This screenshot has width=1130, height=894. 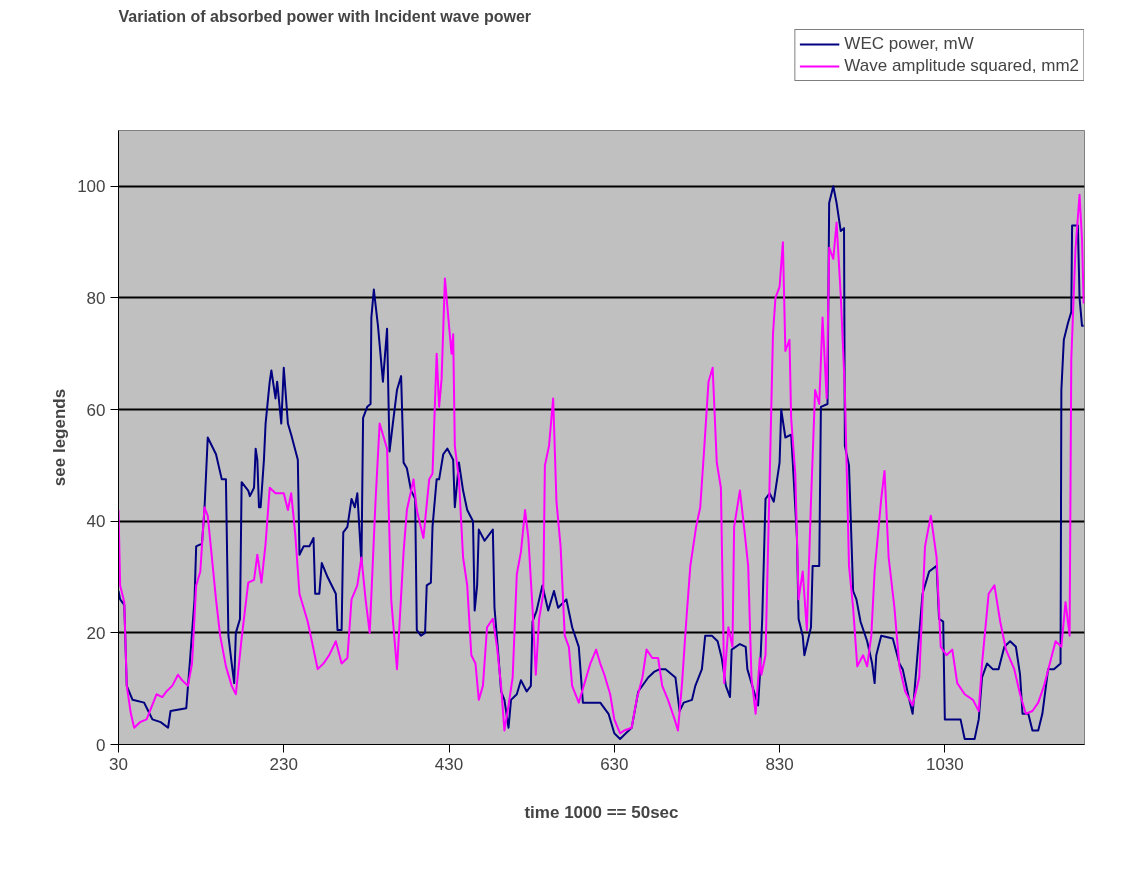 What do you see at coordinates (91, 187) in the screenshot?
I see `y-tick-label: 100` at bounding box center [91, 187].